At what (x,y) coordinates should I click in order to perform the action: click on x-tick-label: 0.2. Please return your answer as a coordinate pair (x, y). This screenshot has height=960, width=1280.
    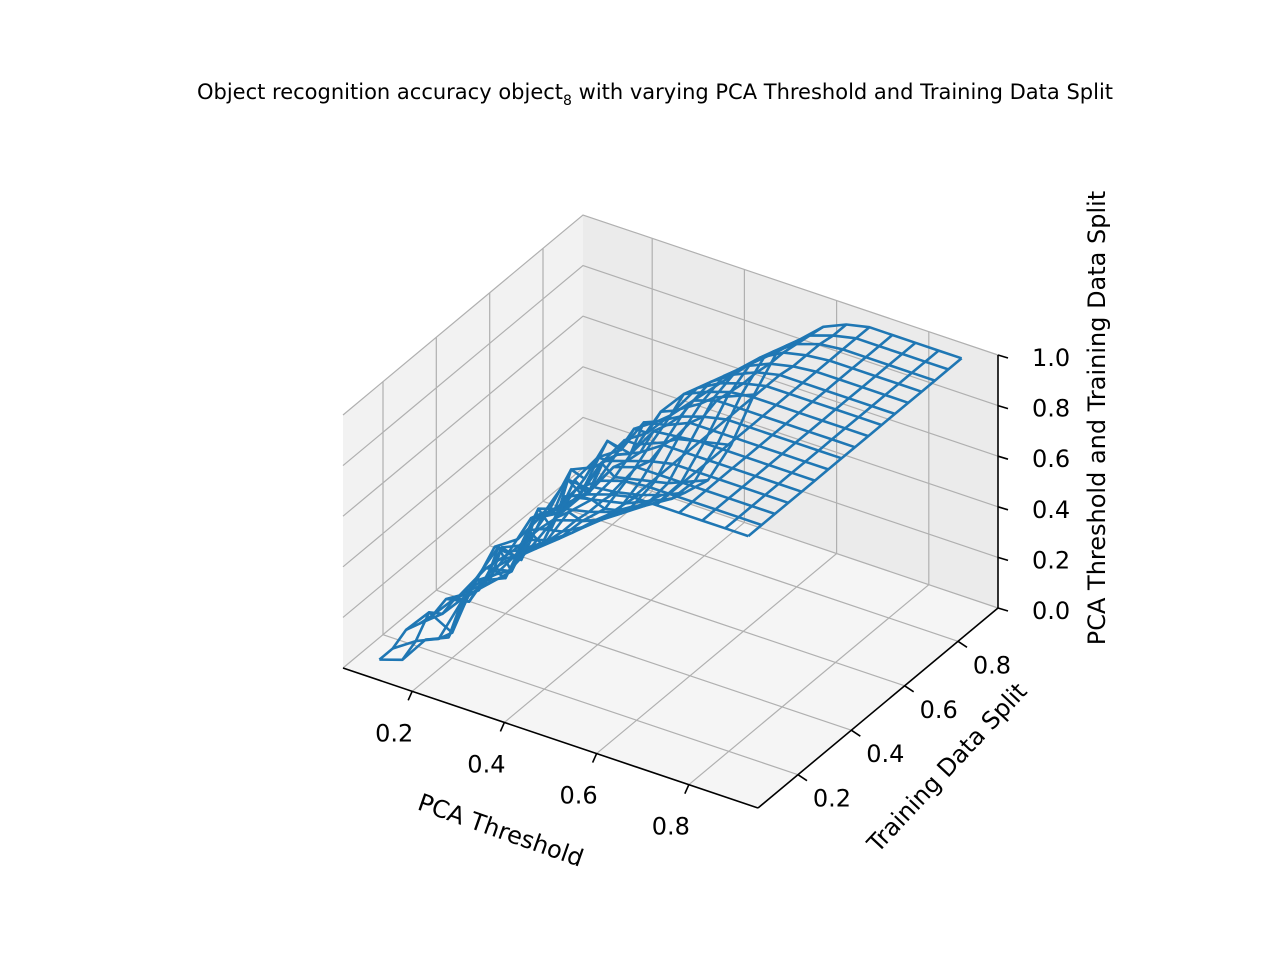
    Looking at the image, I should click on (394, 733).